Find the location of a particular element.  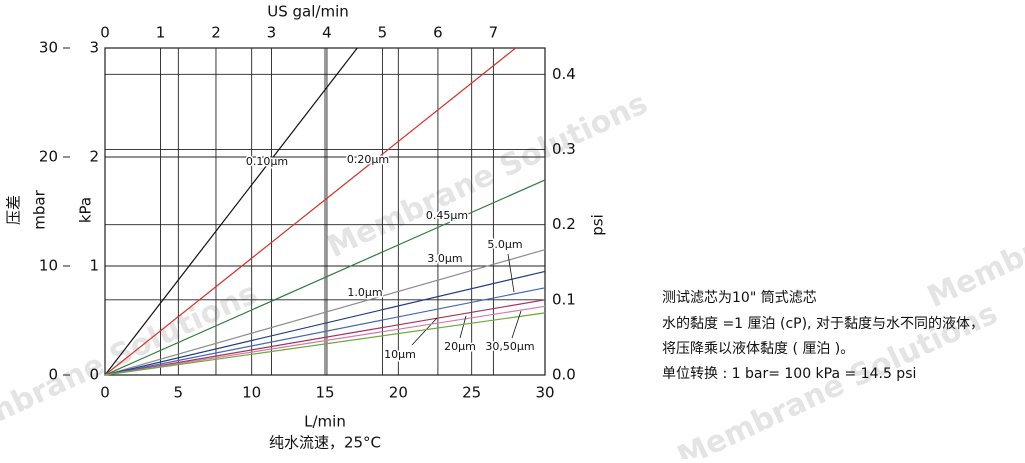

series-label: 10µm is located at coordinates (400, 354).